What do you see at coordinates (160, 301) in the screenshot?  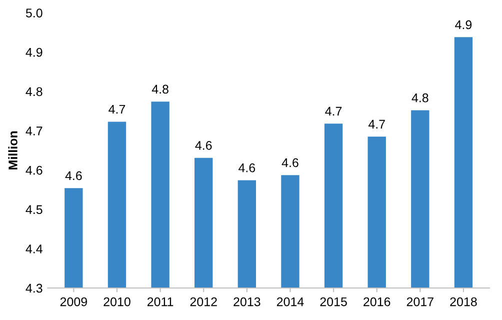 I see `x-tick-label: 2011` at bounding box center [160, 301].